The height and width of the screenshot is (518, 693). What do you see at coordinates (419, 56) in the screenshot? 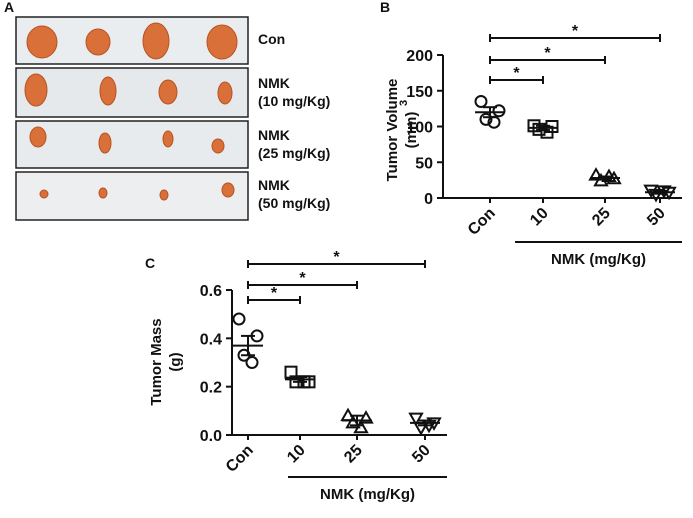
I see `y-tick-label: 200` at bounding box center [419, 56].